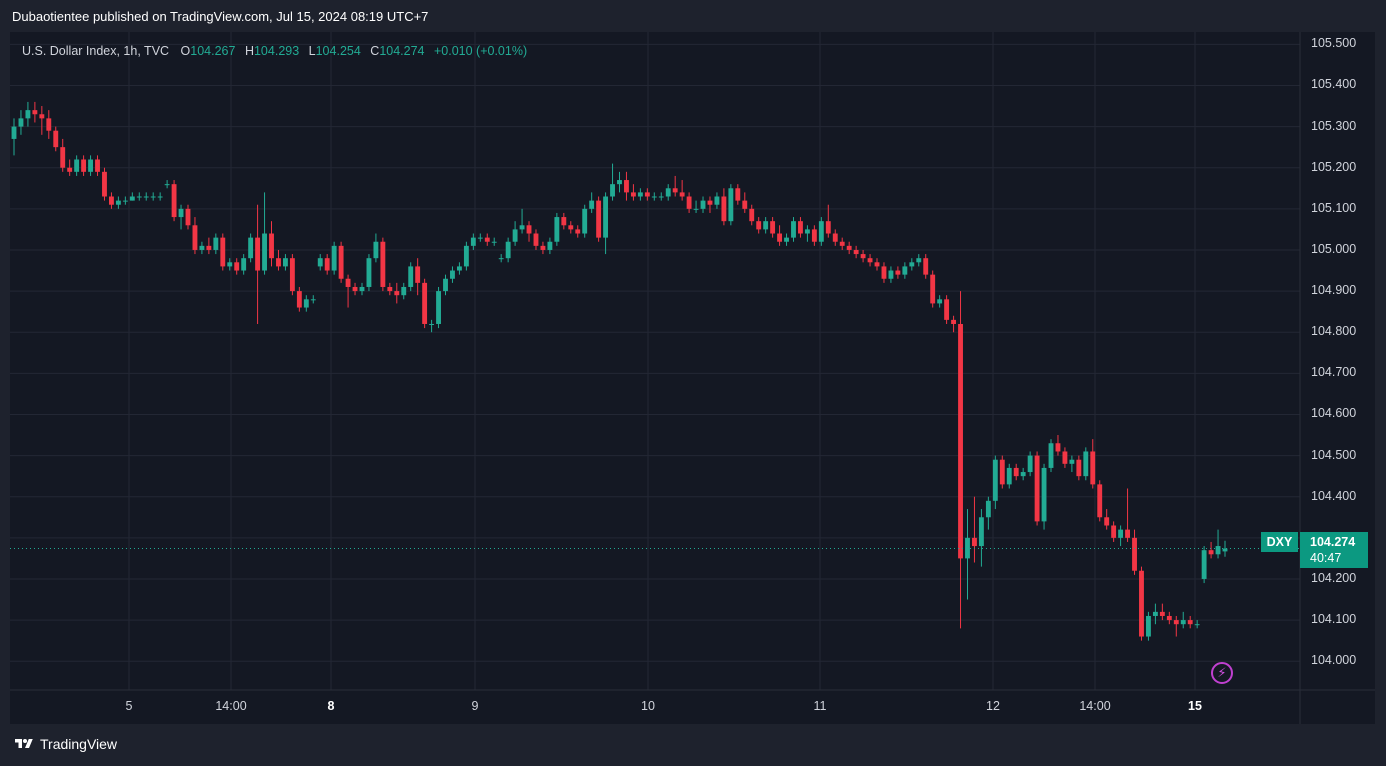  I want to click on y-tick-label: 105.200, so click(1334, 166).